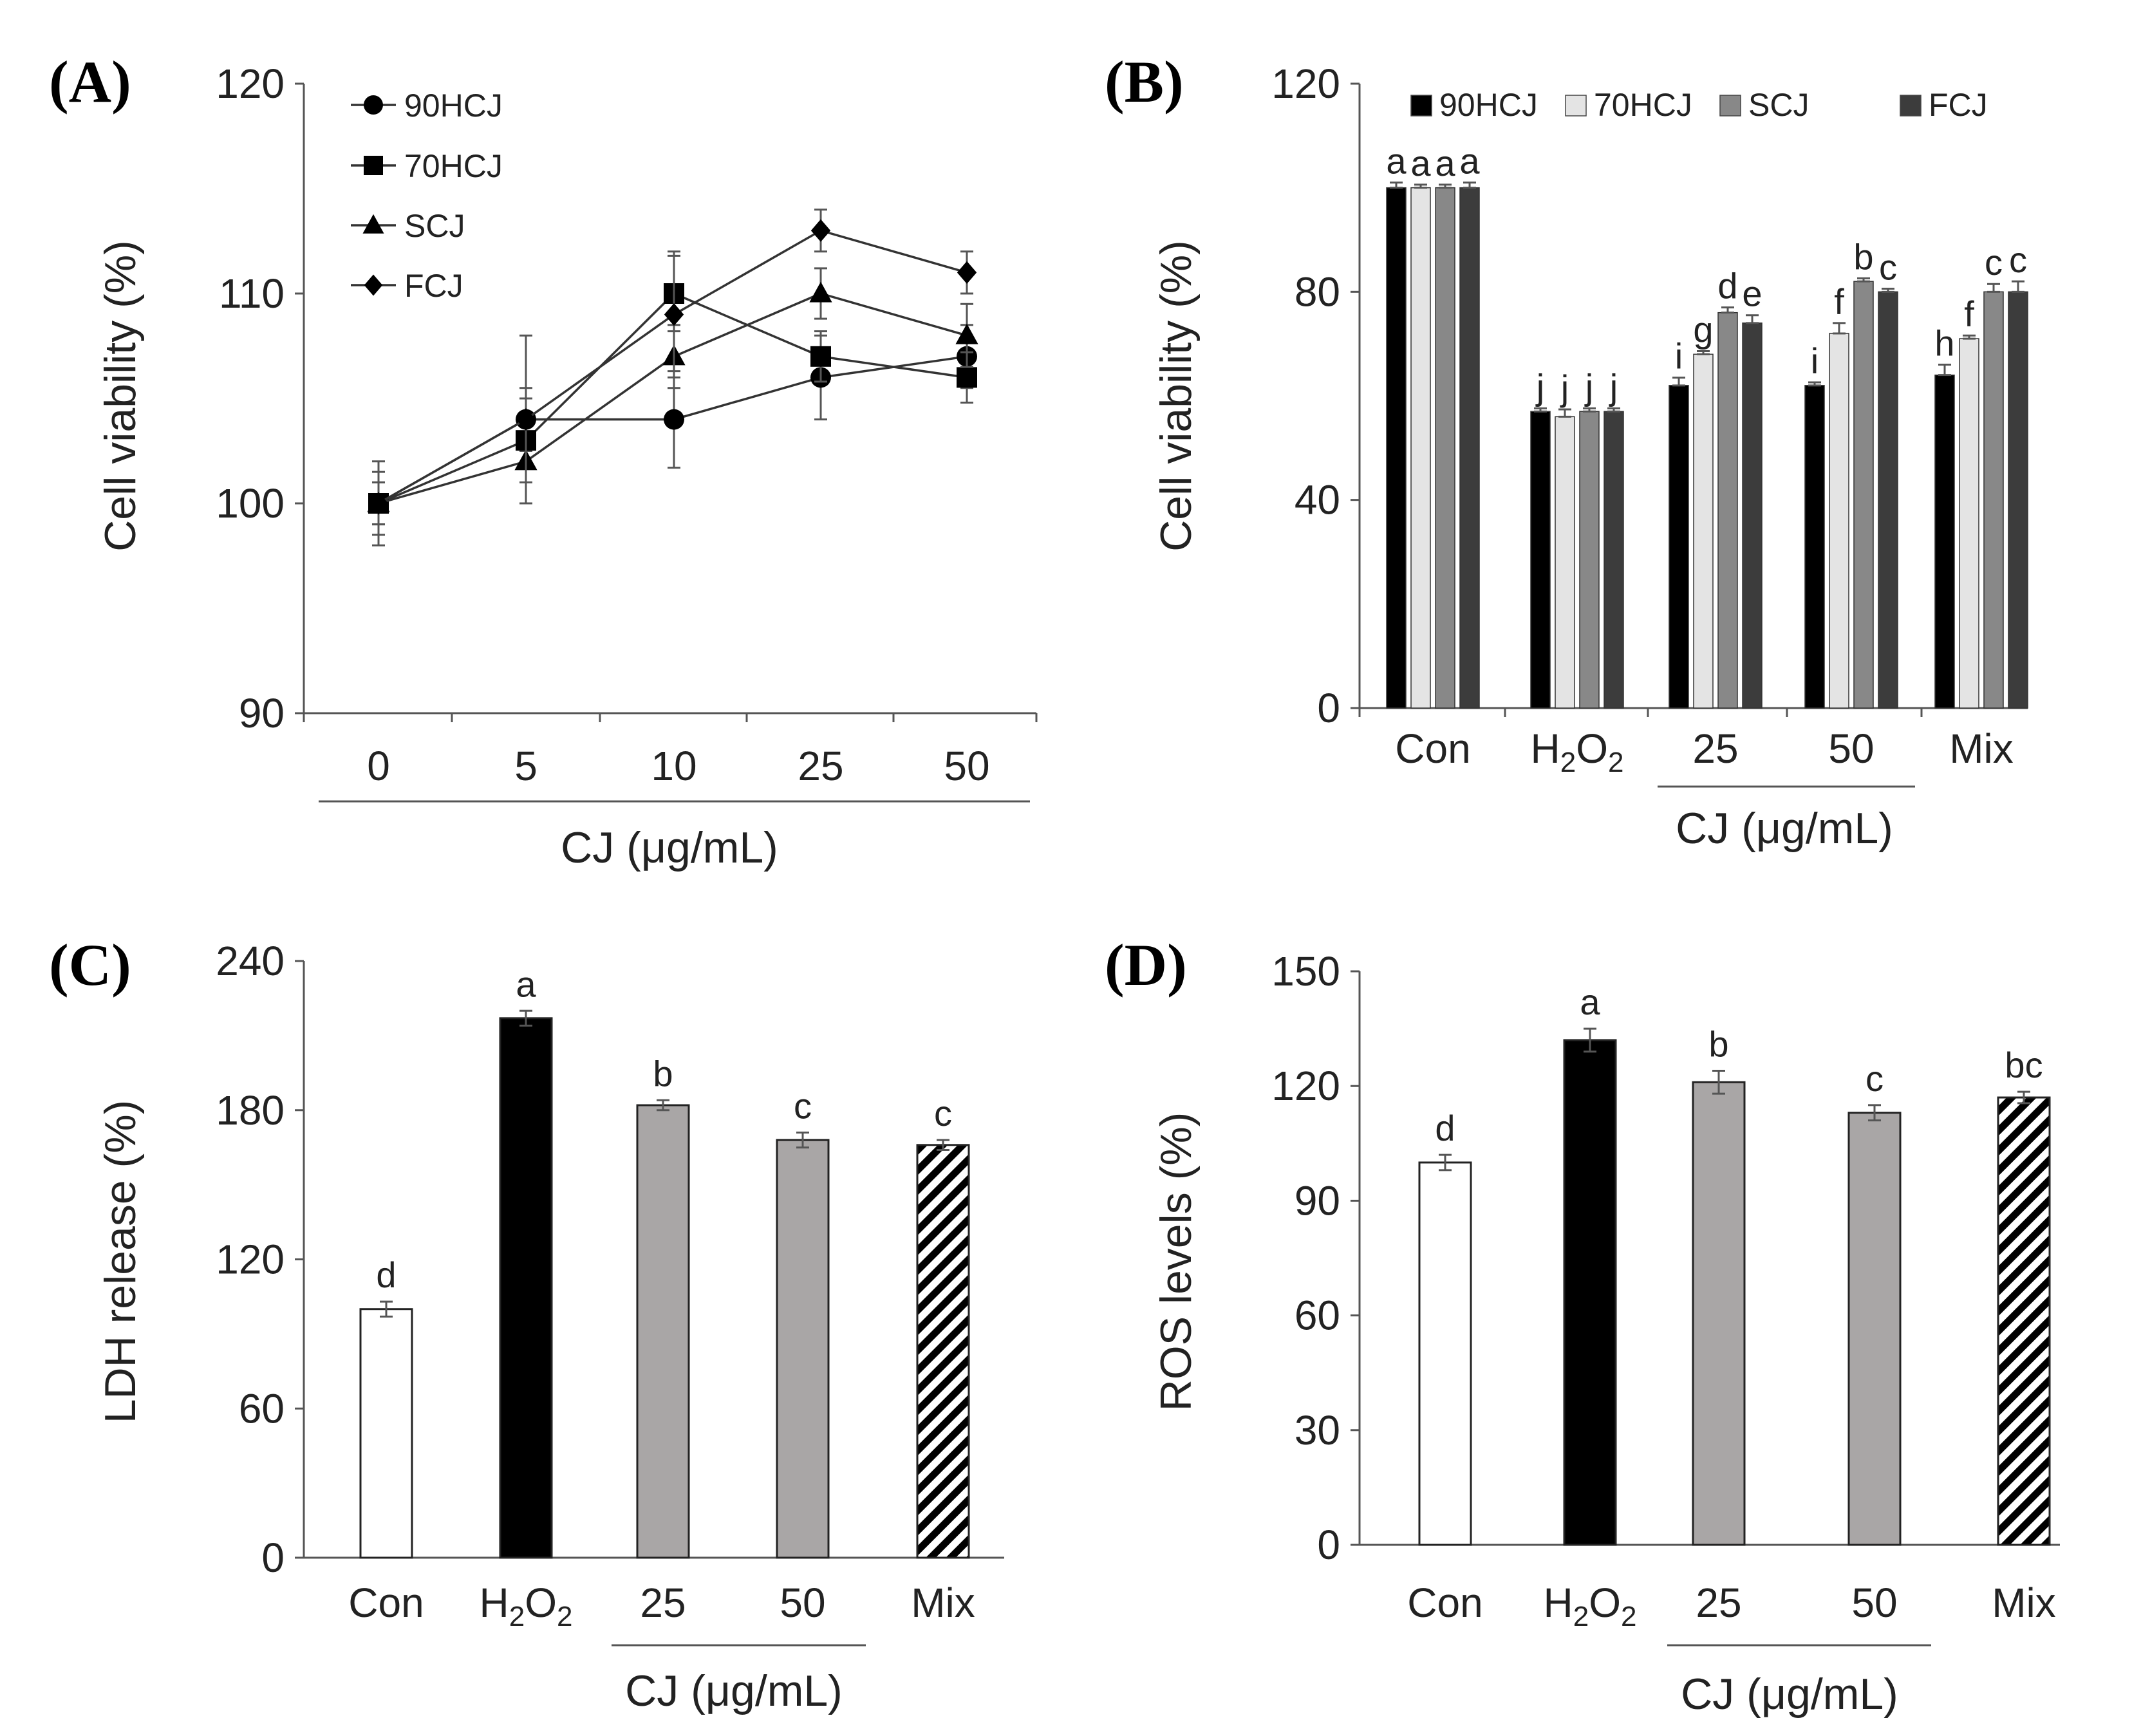 Image resolution: width=2132 pixels, height=1736 pixels. What do you see at coordinates (734, 1690) in the screenshot?
I see `panel-c-xlabel: CJ (μg/mL)` at bounding box center [734, 1690].